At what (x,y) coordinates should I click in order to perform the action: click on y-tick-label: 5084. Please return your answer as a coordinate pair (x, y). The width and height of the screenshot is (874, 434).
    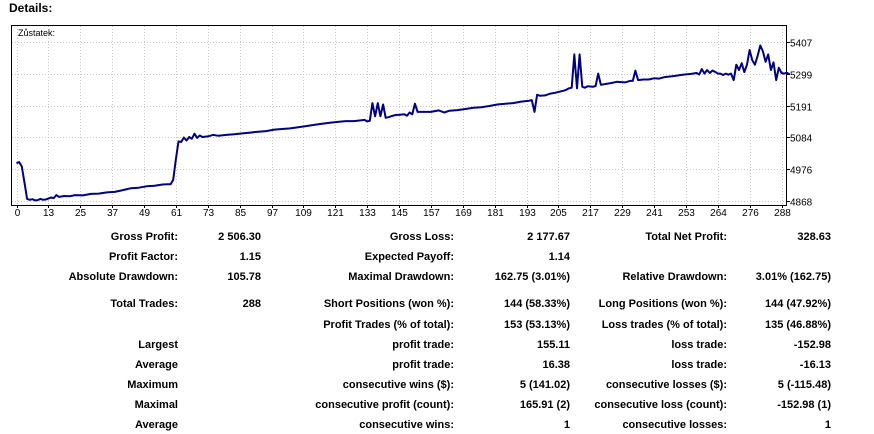
    Looking at the image, I should click on (801, 139).